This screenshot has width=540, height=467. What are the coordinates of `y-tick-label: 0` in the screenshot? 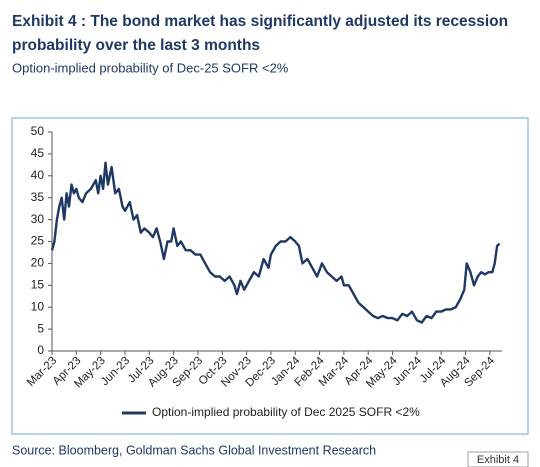 It's located at (40, 350).